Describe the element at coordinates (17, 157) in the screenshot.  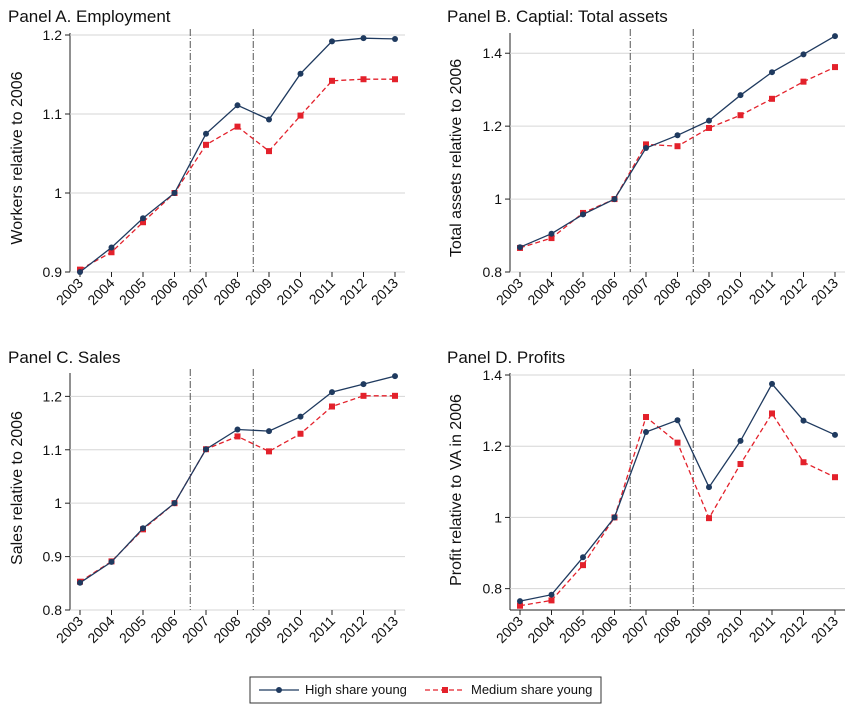
I see `y-axis-label: Workers relative to 2006` at that location.